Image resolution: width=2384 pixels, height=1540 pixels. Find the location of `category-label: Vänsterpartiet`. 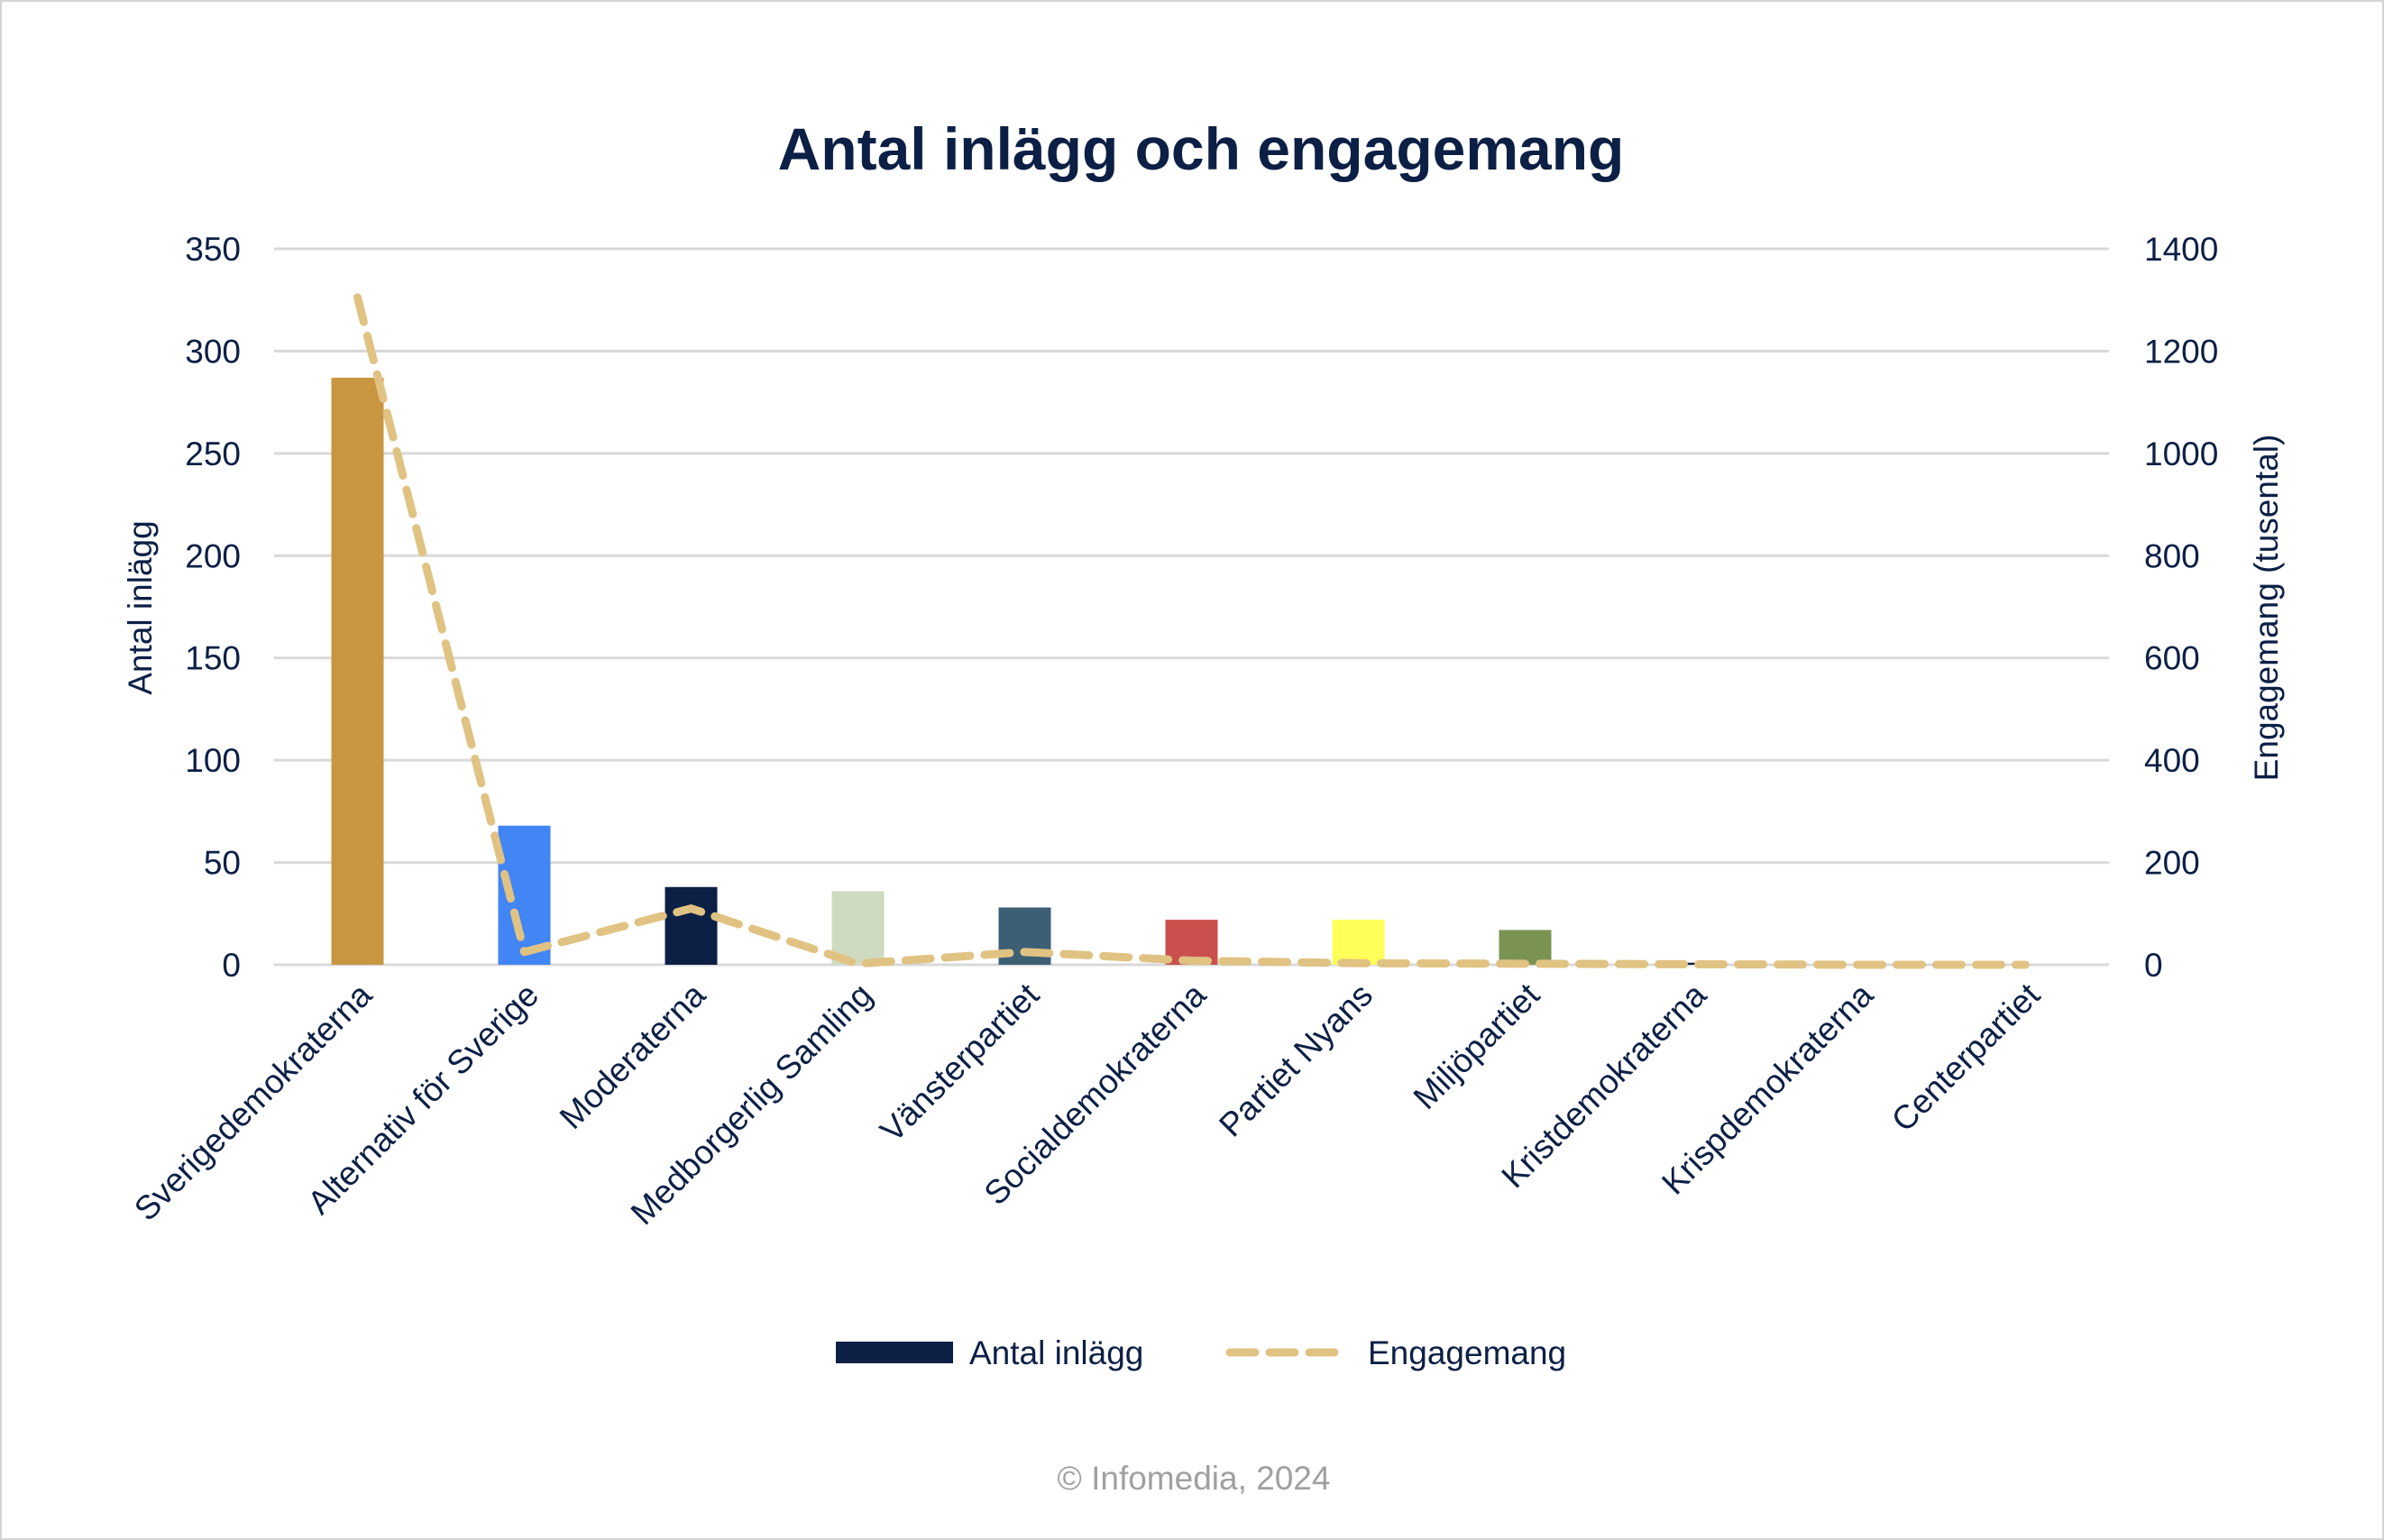

category-label: Vänsterpartiet is located at coordinates (959, 1062).